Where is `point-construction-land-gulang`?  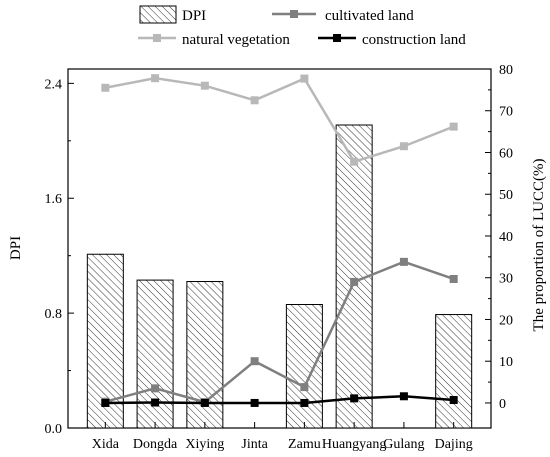 point-construction-land-gulang is located at coordinates (403, 396).